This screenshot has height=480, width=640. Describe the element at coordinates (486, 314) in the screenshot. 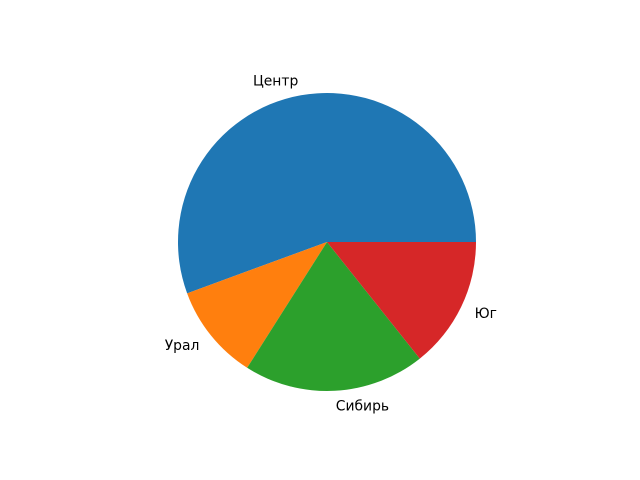

I see `pie-slice-label-3: Юг` at that location.